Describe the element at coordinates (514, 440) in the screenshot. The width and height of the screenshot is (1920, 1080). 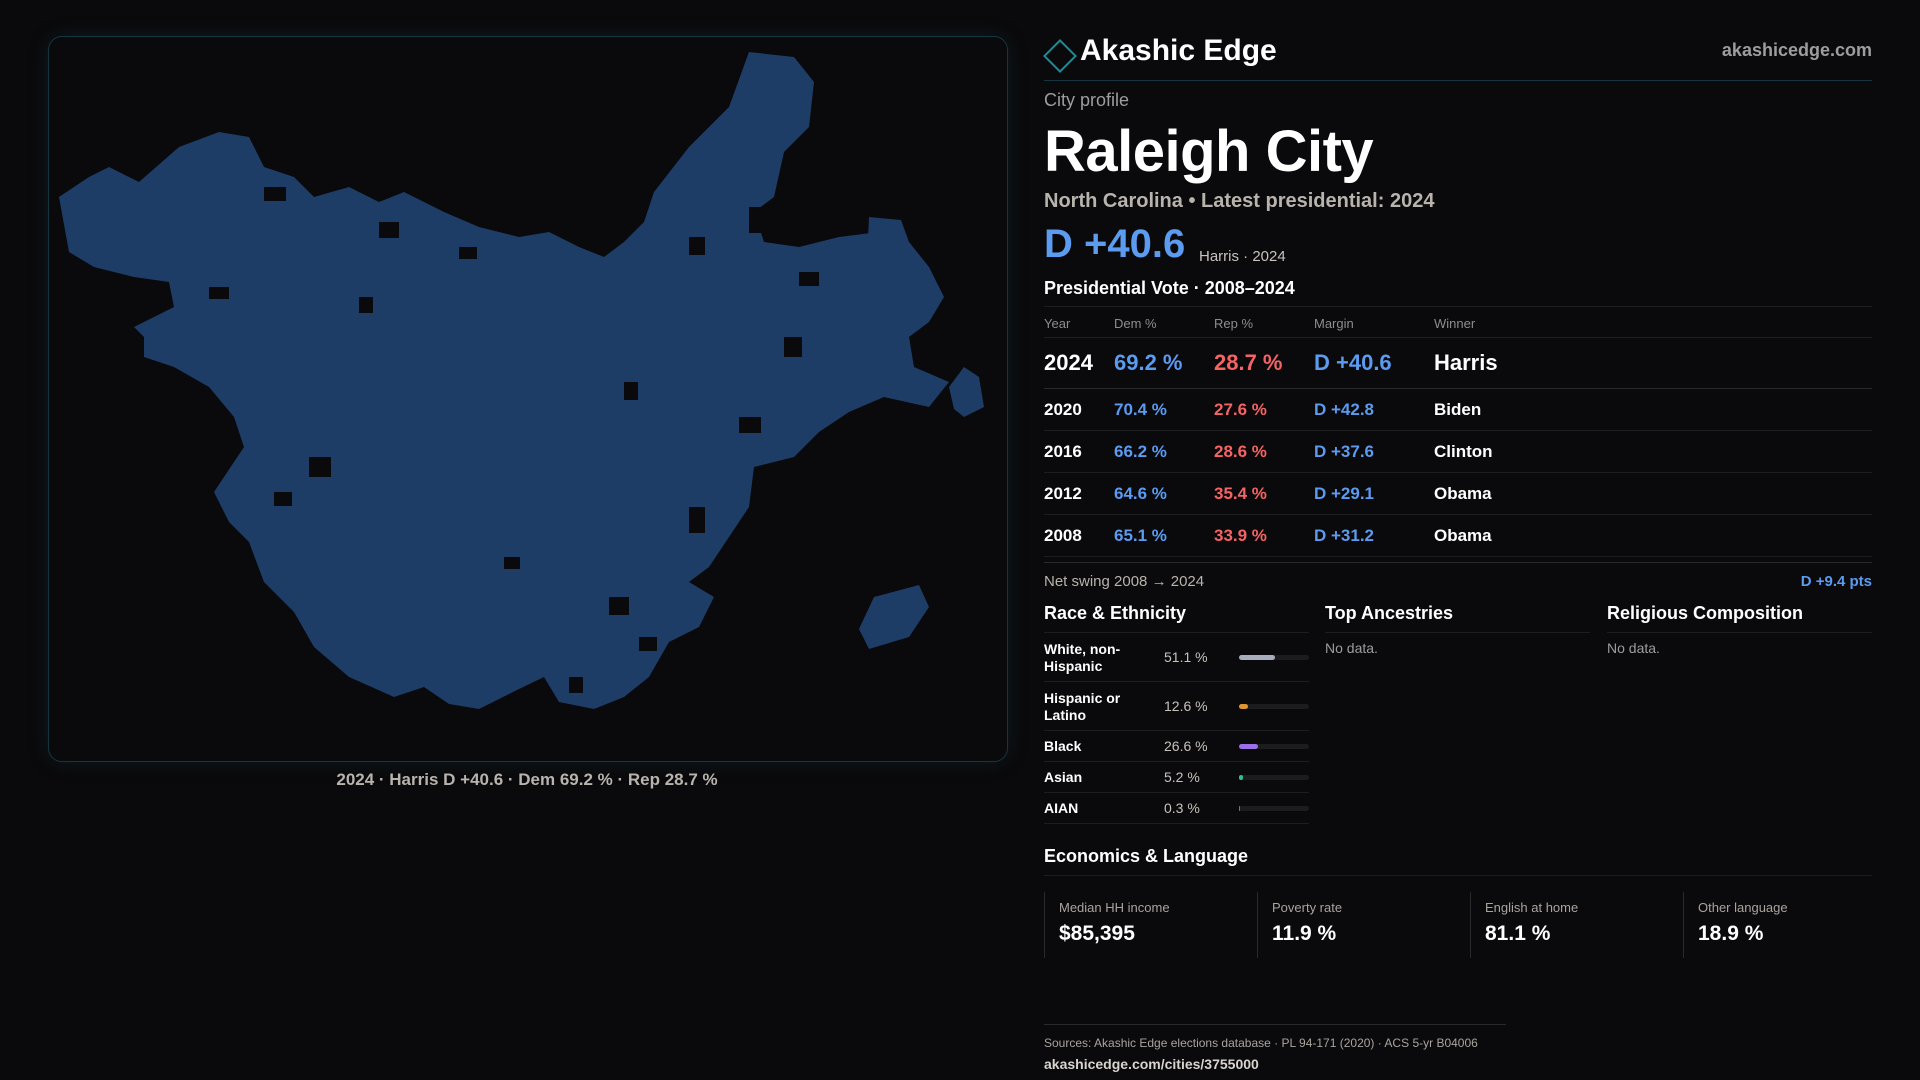
I see `city-boundary-holes` at that location.